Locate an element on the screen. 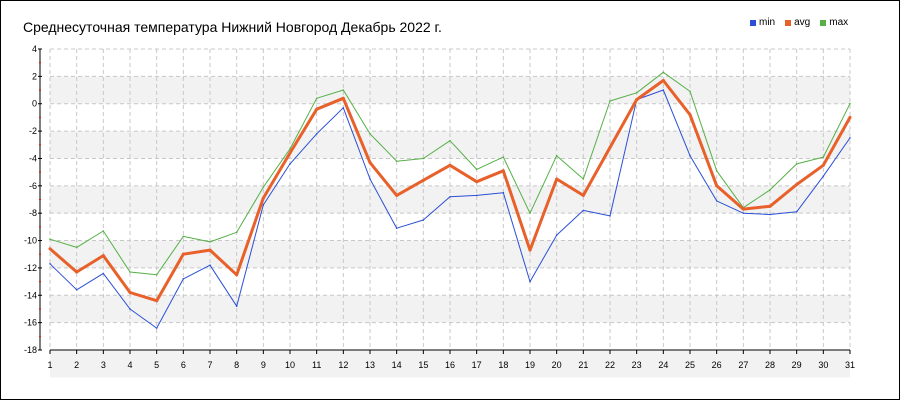  y-tick-label: 4 is located at coordinates (34, 49).